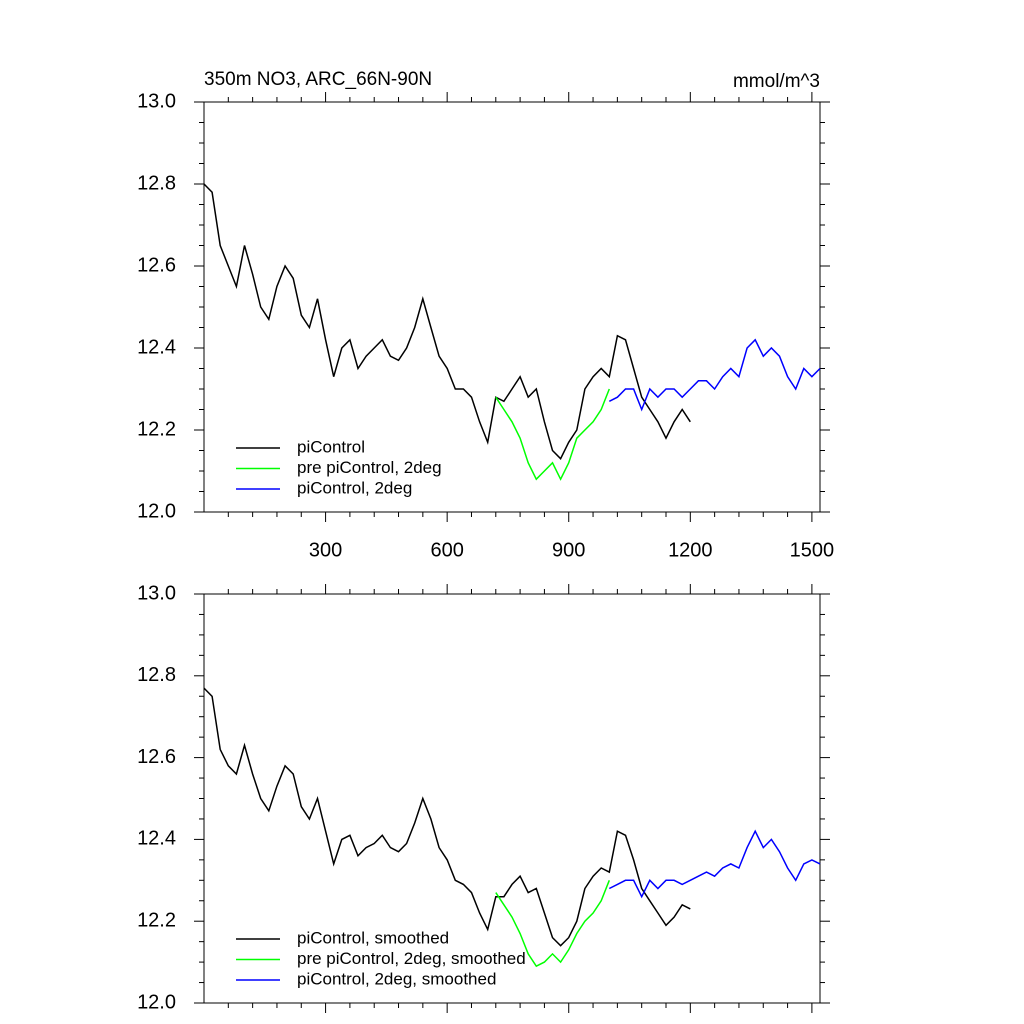 This screenshot has width=1024, height=1024. What do you see at coordinates (318, 79) in the screenshot?
I see `chart-title: 350m NO3, ARC_66N-90N` at bounding box center [318, 79].